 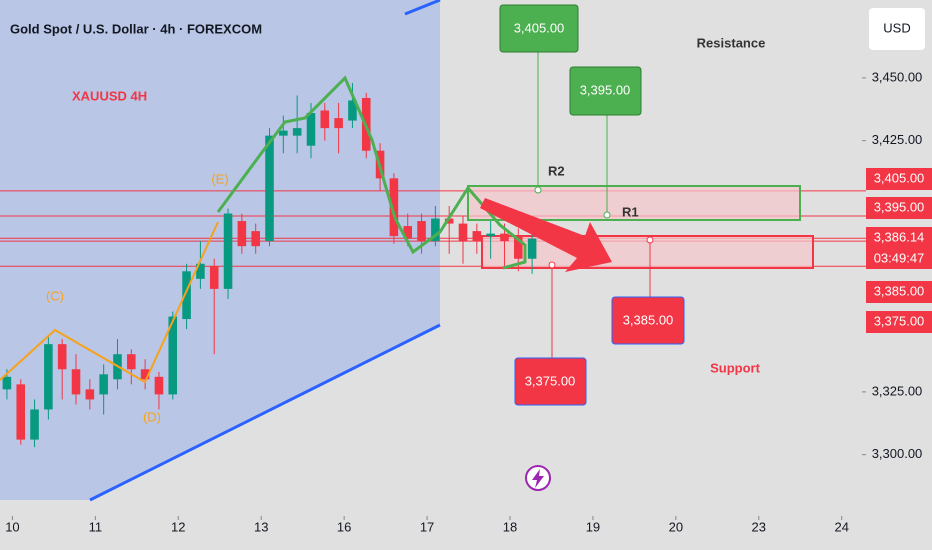 I want to click on price-label: 3,386.14, so click(x=899, y=236).